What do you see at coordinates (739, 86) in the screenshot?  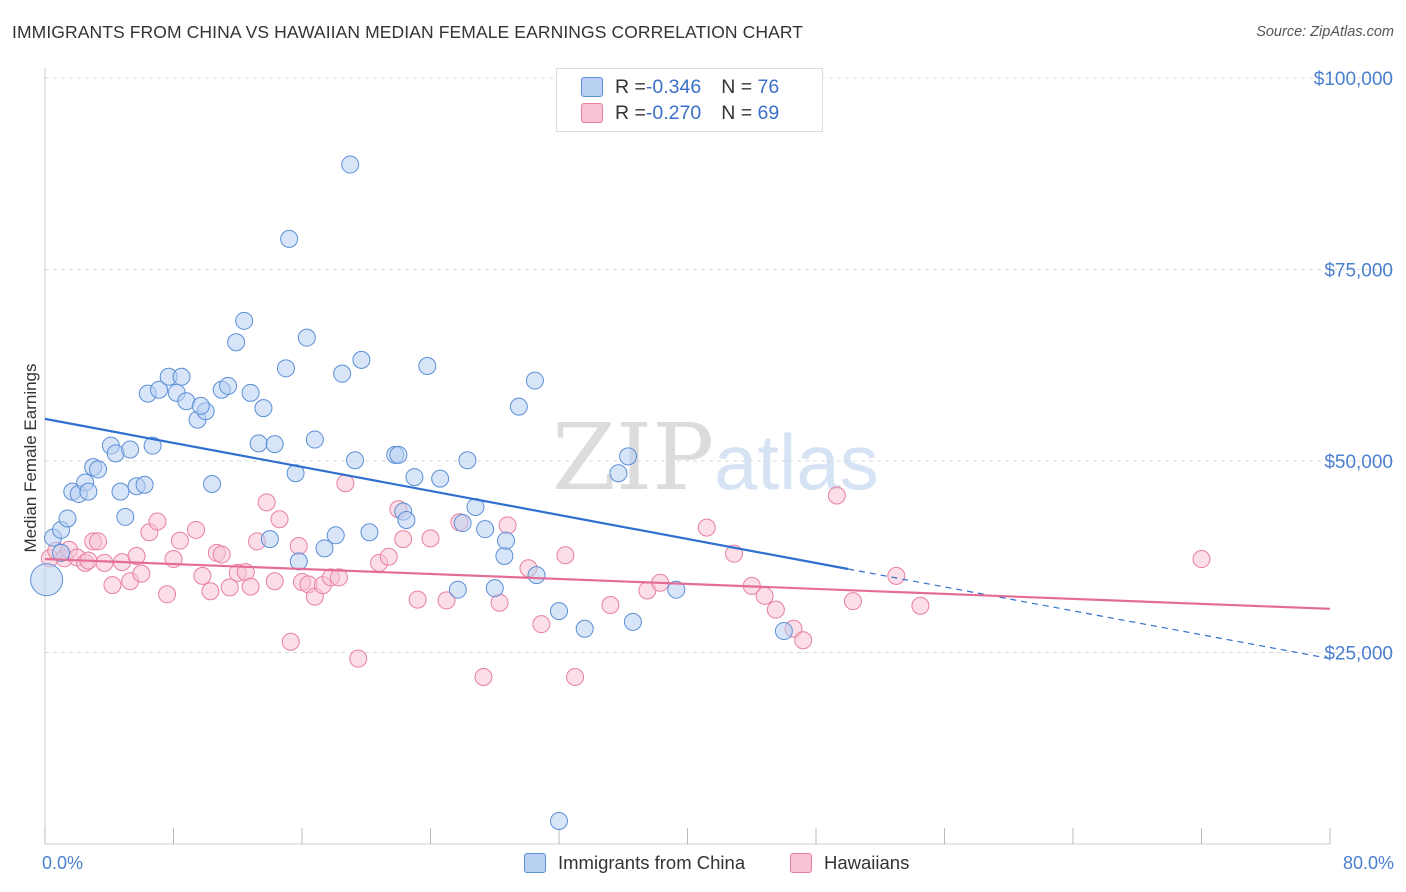 I see `legend-n-label: N =` at bounding box center [739, 86].